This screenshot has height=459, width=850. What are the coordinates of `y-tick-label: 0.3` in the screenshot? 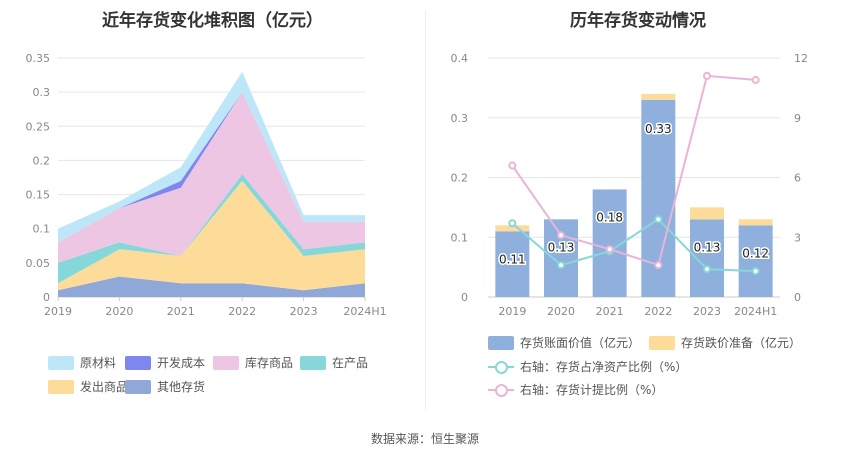 It's located at (42, 92).